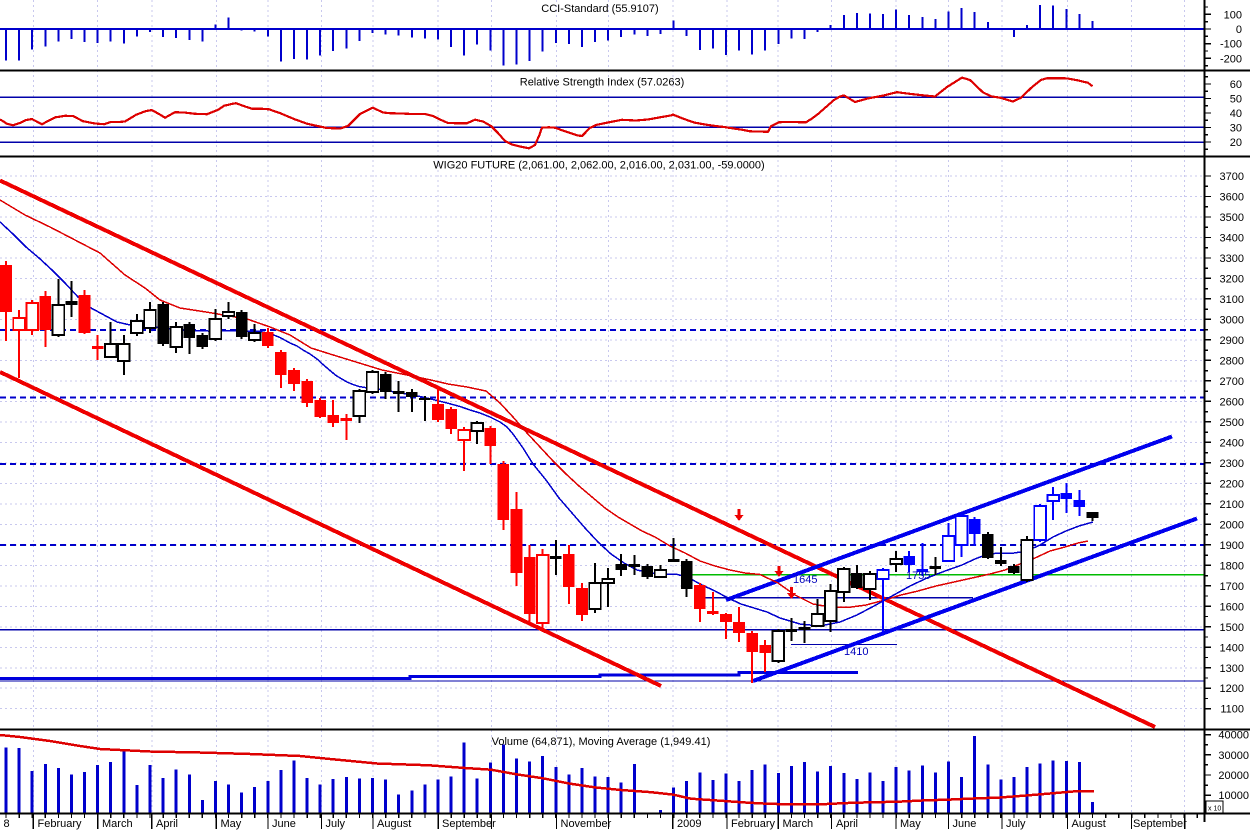 The width and height of the screenshot is (1250, 830). What do you see at coordinates (1214, 809) in the screenshot?
I see `svg-text: x 10` at bounding box center [1214, 809].